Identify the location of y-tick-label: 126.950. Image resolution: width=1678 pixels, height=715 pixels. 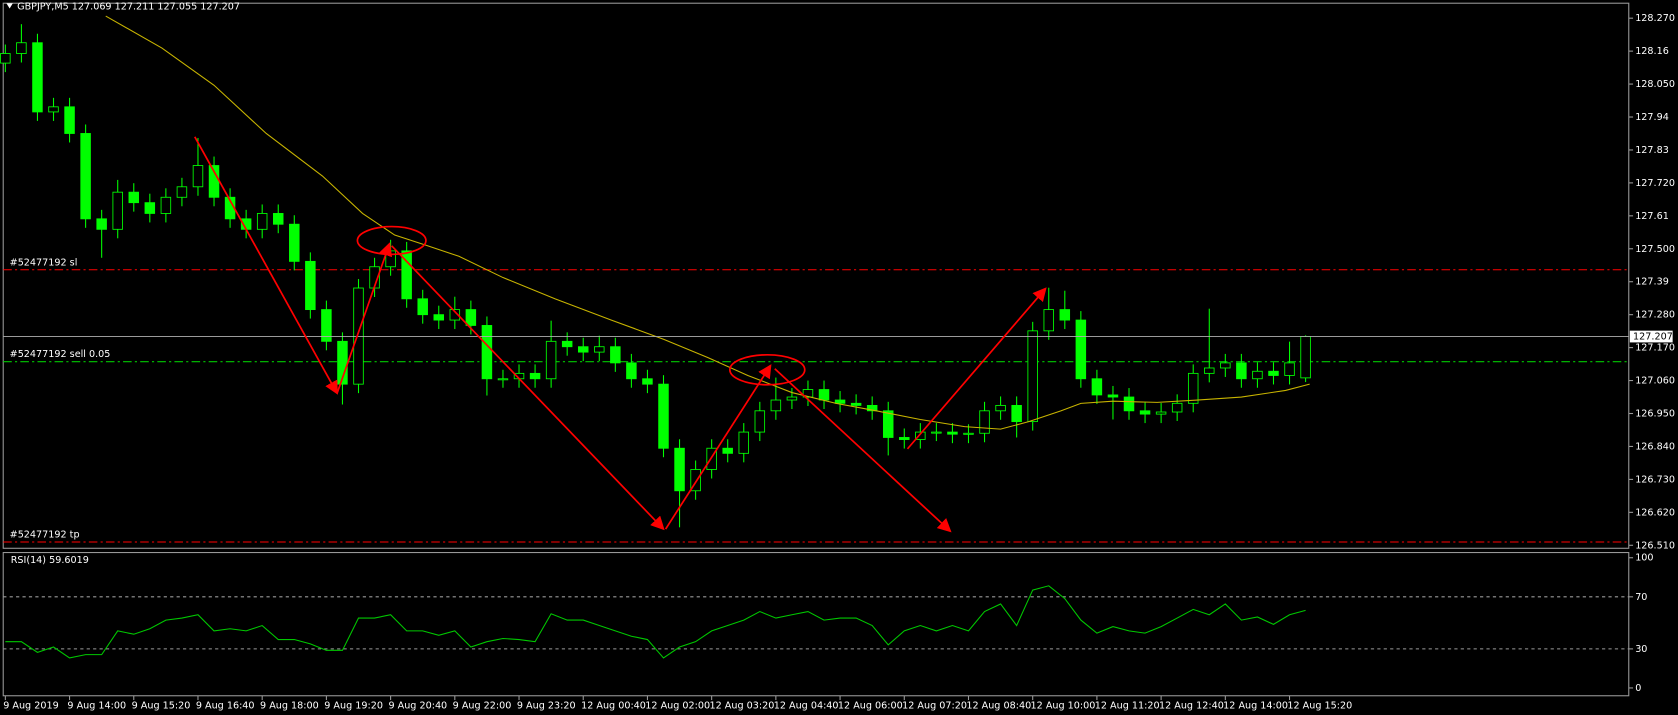
(1655, 414).